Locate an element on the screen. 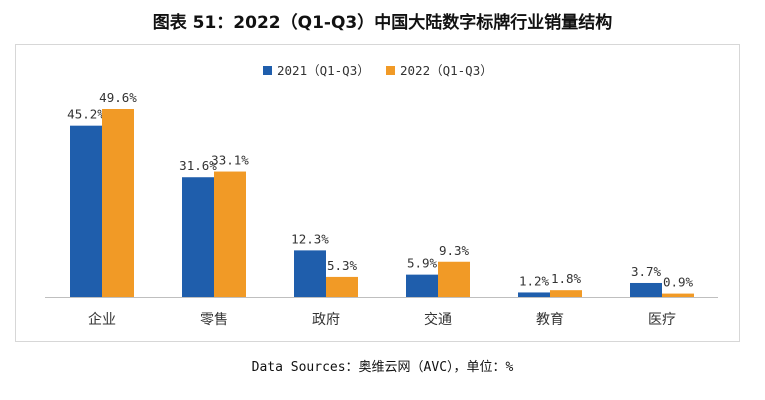  legend-label-2022: 2022（Q1-Q3） is located at coordinates (446, 70).